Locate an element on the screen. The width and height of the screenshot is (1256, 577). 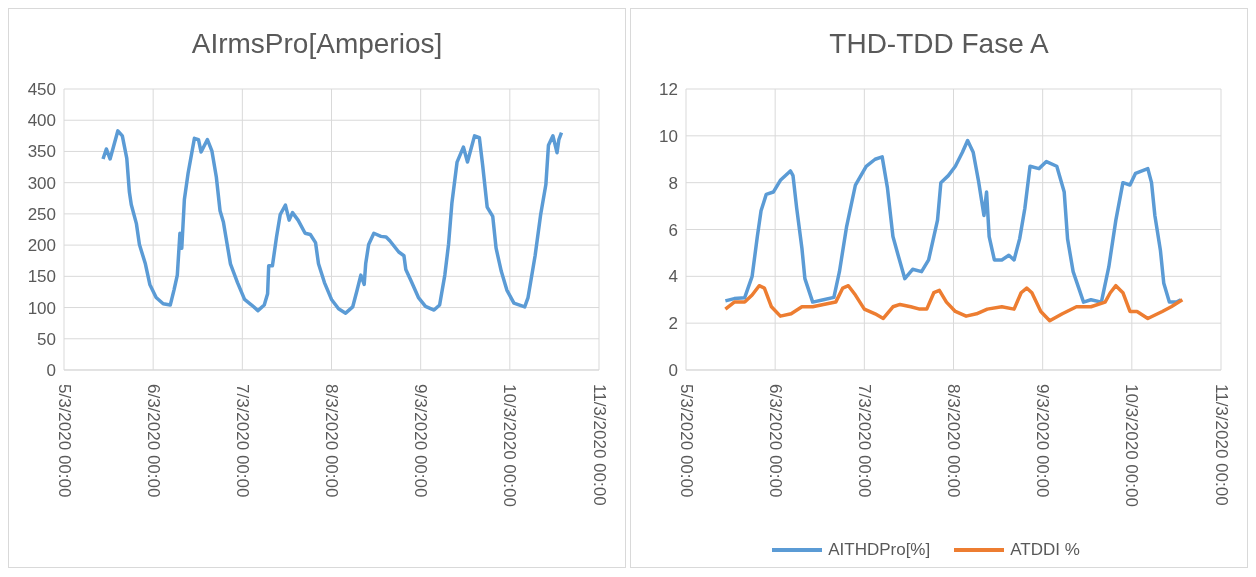
y-tick-label: 350 is located at coordinates (41, 152).